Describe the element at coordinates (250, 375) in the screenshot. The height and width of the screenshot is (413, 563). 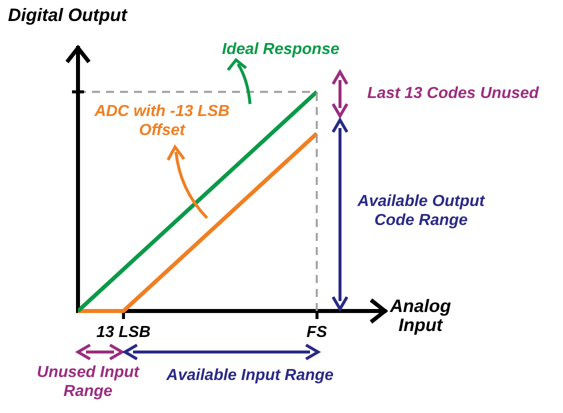
I see `text: Available Input Range` at that location.